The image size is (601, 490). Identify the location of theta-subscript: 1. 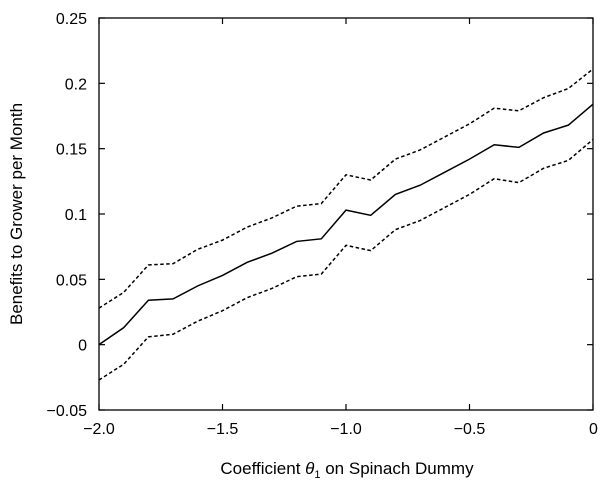
(317, 475).